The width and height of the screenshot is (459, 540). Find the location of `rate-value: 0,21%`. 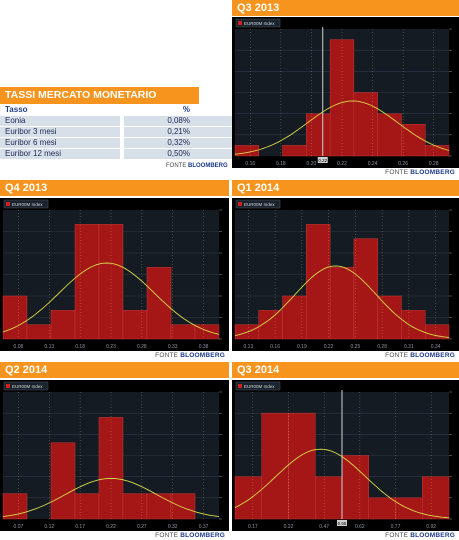

rate-value: 0,21% is located at coordinates (178, 132).